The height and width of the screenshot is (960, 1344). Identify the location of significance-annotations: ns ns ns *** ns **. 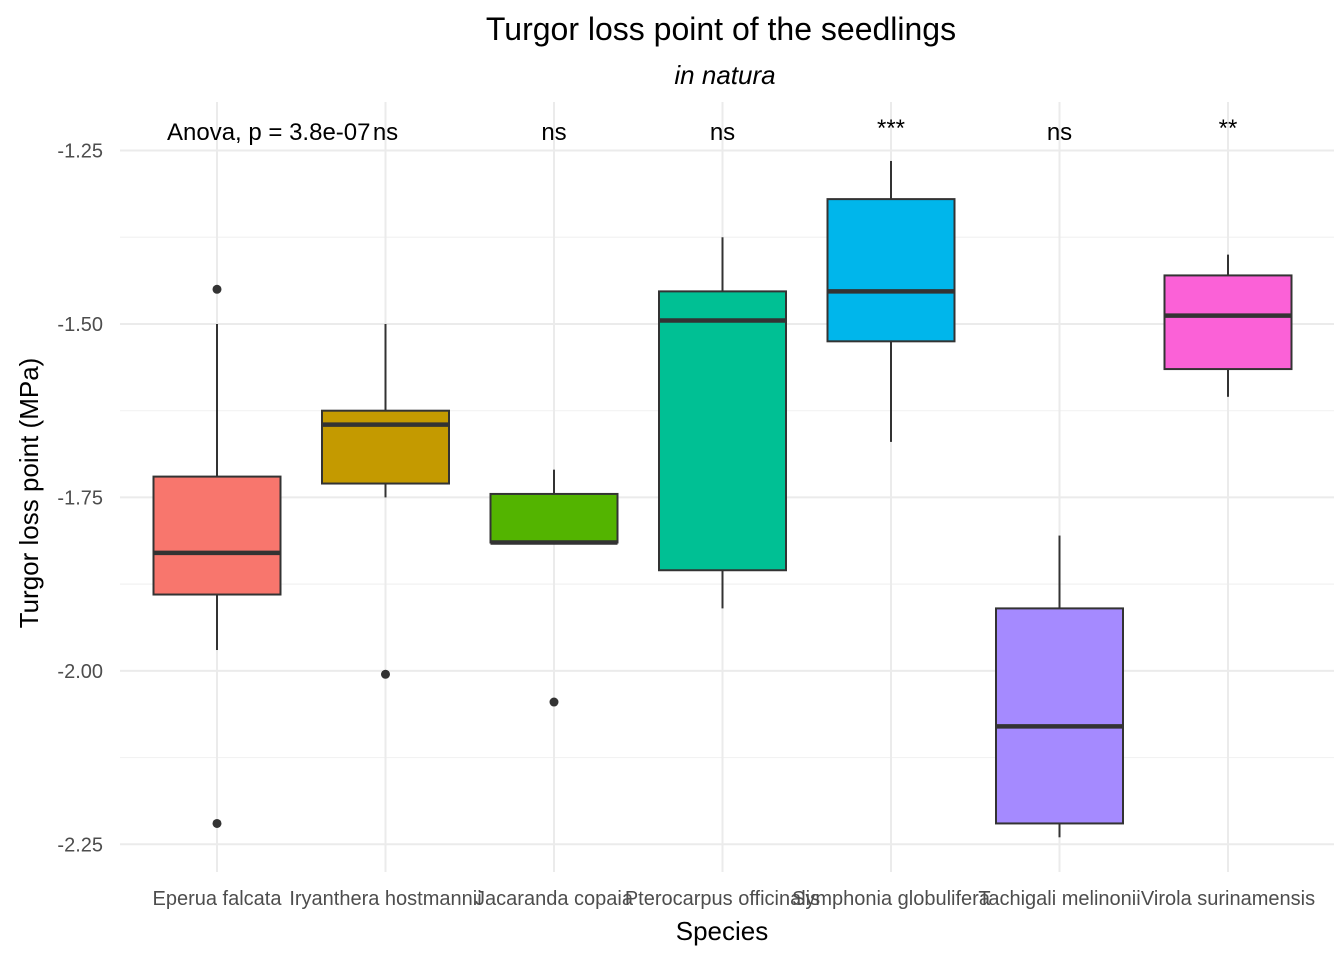
(805, 130).